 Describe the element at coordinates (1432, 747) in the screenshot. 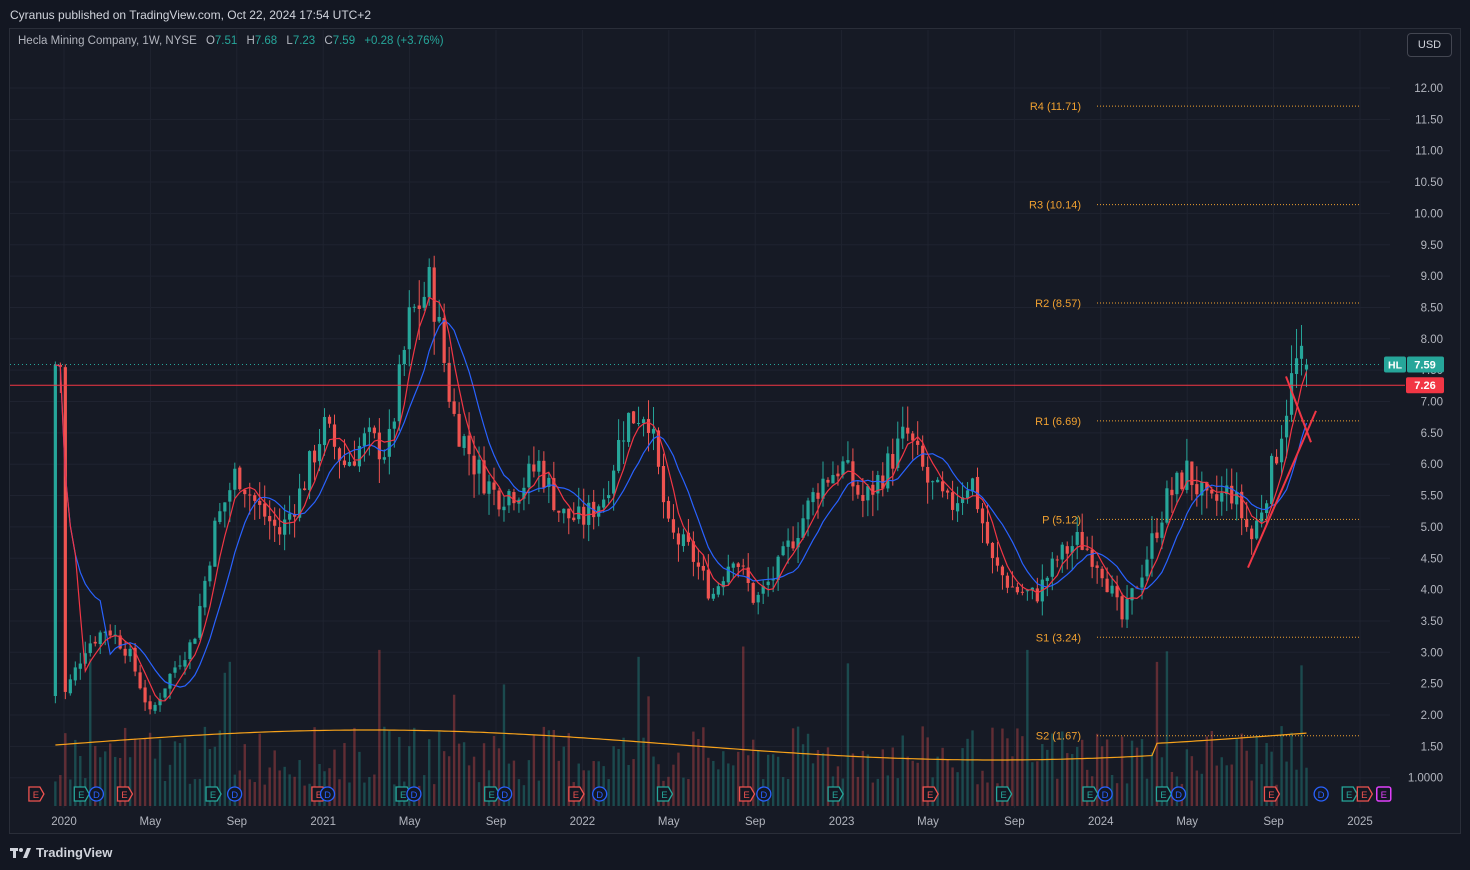

I see `price-tick-label: 1.50` at that location.